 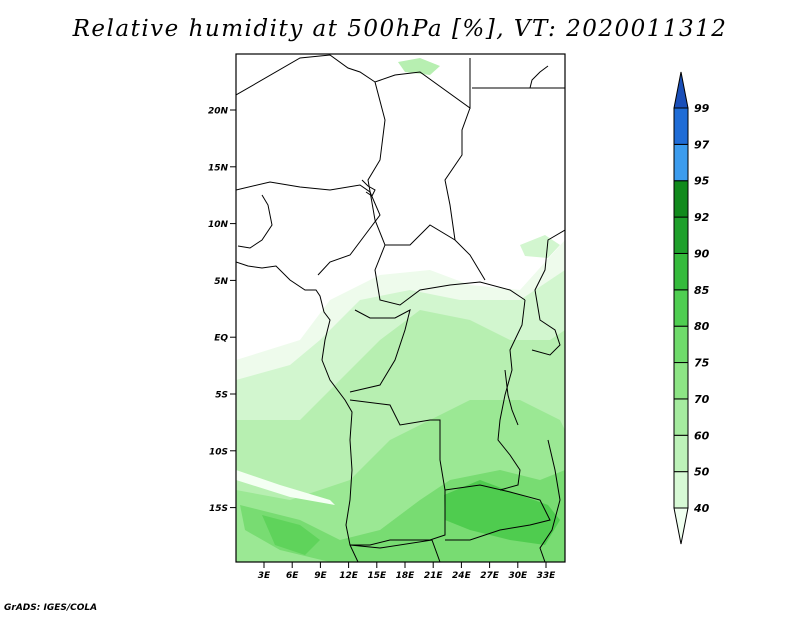 What do you see at coordinates (349, 576) in the screenshot?
I see `lon-label: 12E` at bounding box center [349, 576].